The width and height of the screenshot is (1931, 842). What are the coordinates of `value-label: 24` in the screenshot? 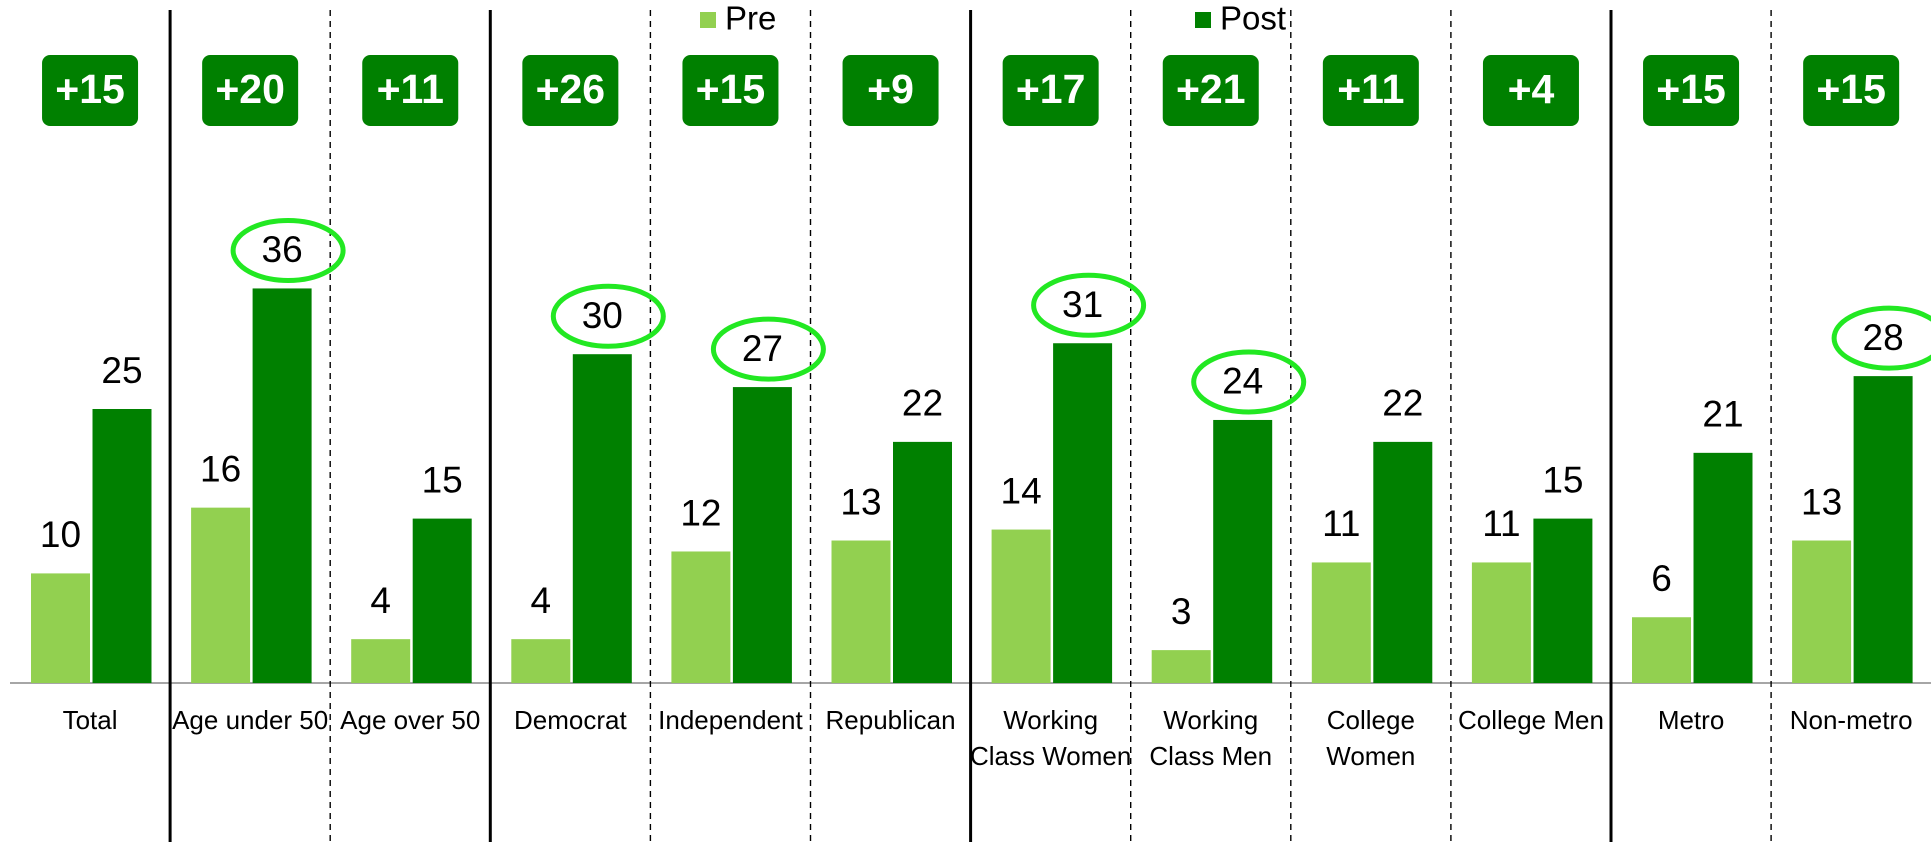 It's located at (1242, 381).